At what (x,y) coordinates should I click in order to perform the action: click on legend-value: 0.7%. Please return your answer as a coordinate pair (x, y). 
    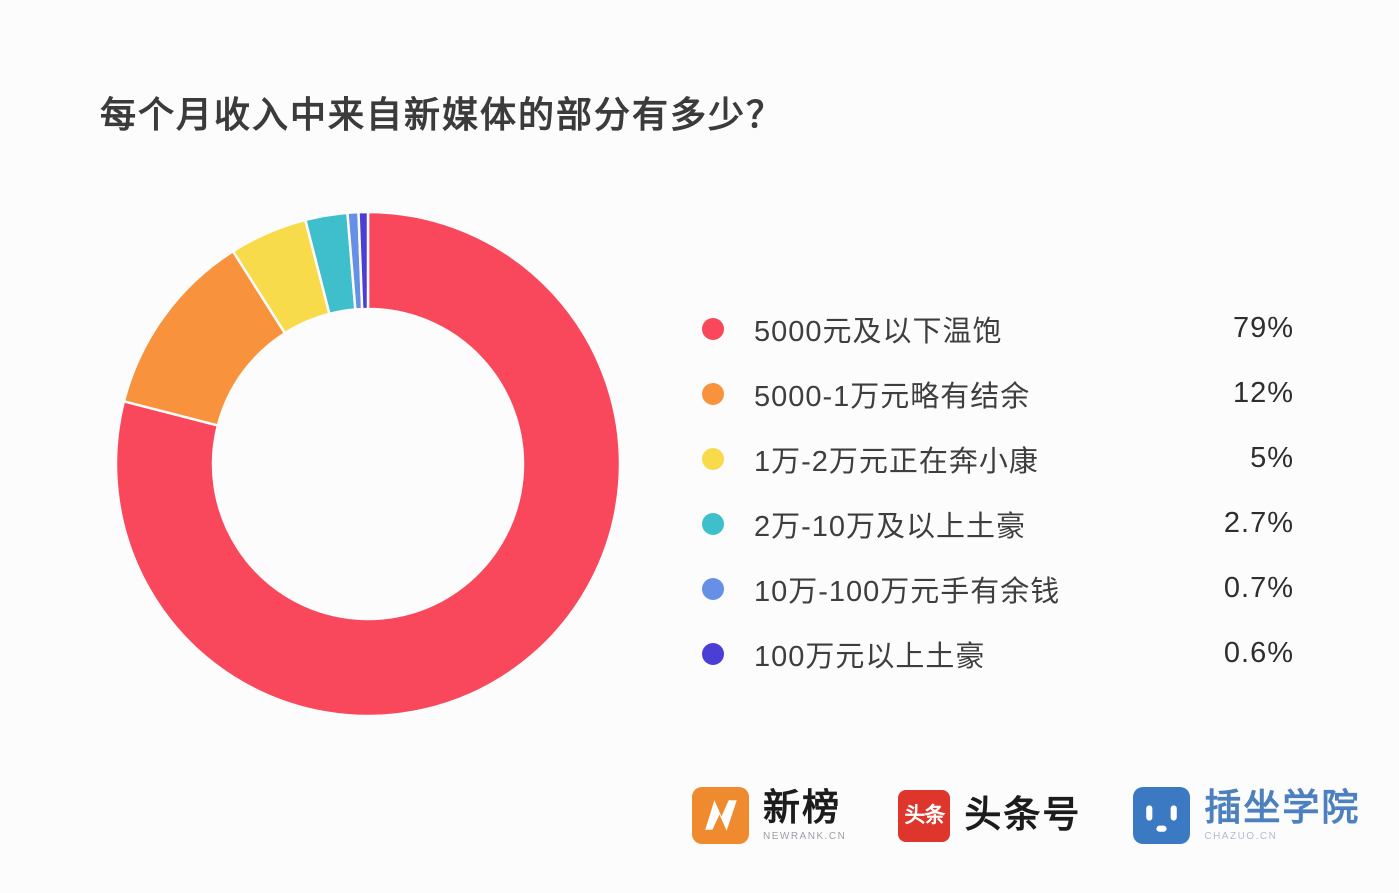
    Looking at the image, I should click on (1258, 588).